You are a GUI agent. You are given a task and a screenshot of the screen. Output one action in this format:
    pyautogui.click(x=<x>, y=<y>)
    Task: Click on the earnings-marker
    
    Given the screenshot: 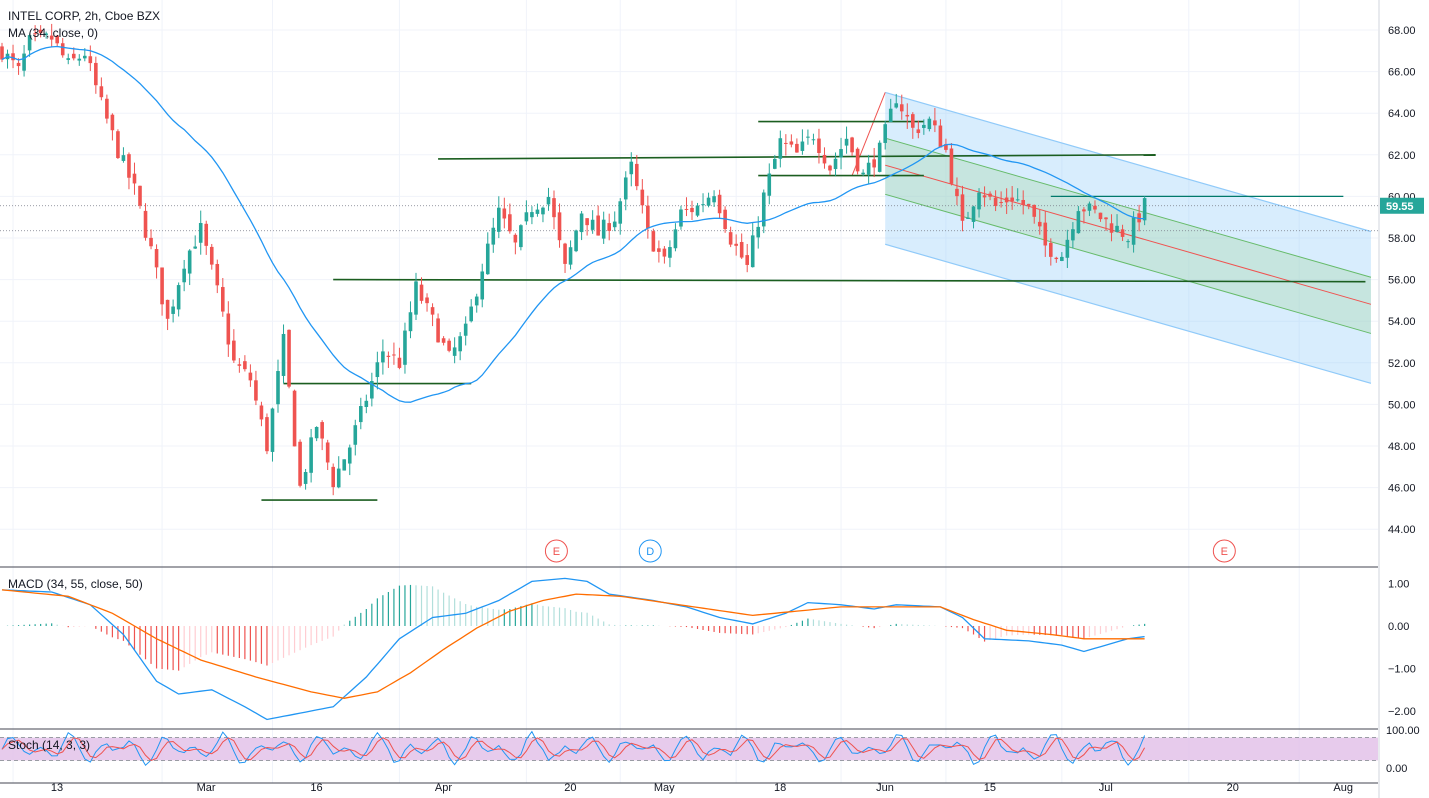 What is the action you would take?
    pyautogui.click(x=1224, y=551)
    